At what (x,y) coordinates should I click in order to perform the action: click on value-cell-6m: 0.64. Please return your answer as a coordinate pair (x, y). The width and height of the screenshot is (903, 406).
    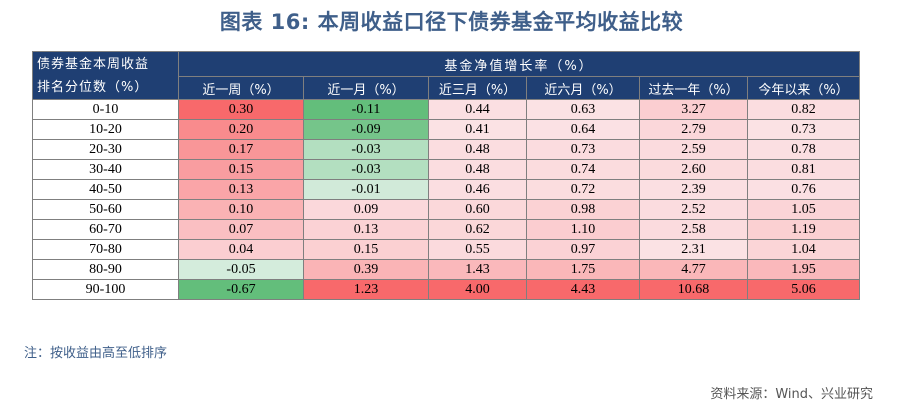
    Looking at the image, I should click on (583, 129).